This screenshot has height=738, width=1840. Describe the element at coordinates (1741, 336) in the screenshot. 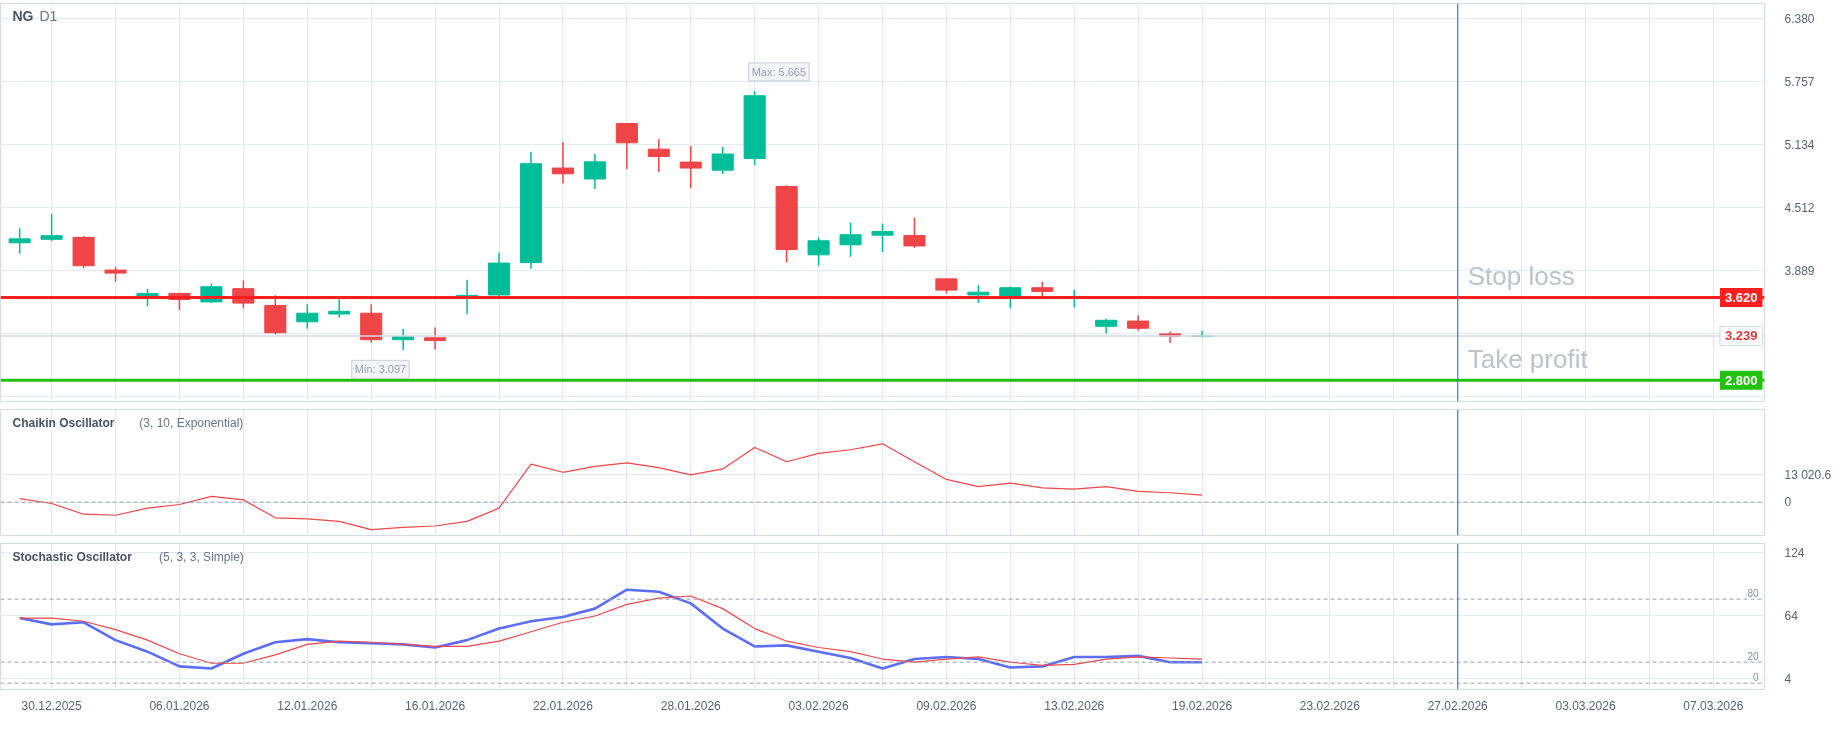

I see `ref-line-label: 3.239` at that location.